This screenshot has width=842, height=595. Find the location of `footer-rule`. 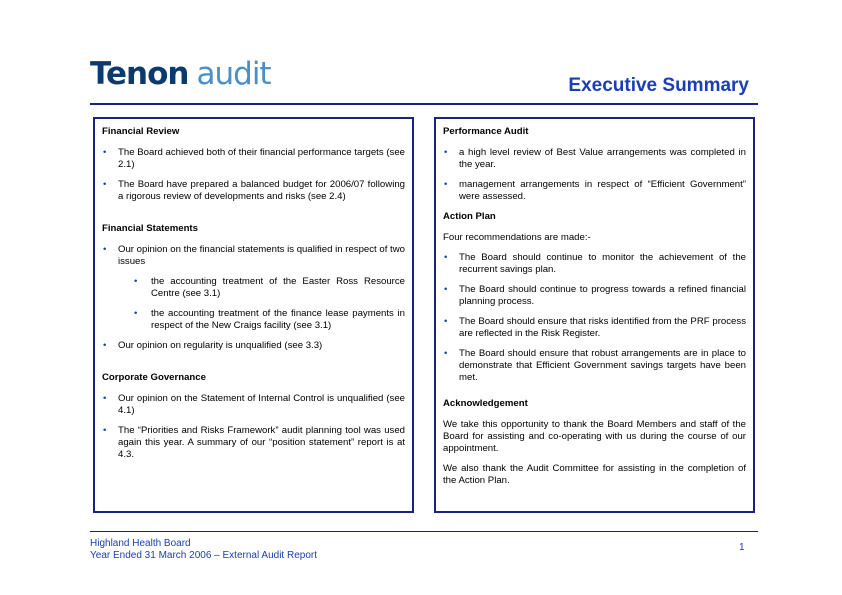

footer-rule is located at coordinates (424, 531).